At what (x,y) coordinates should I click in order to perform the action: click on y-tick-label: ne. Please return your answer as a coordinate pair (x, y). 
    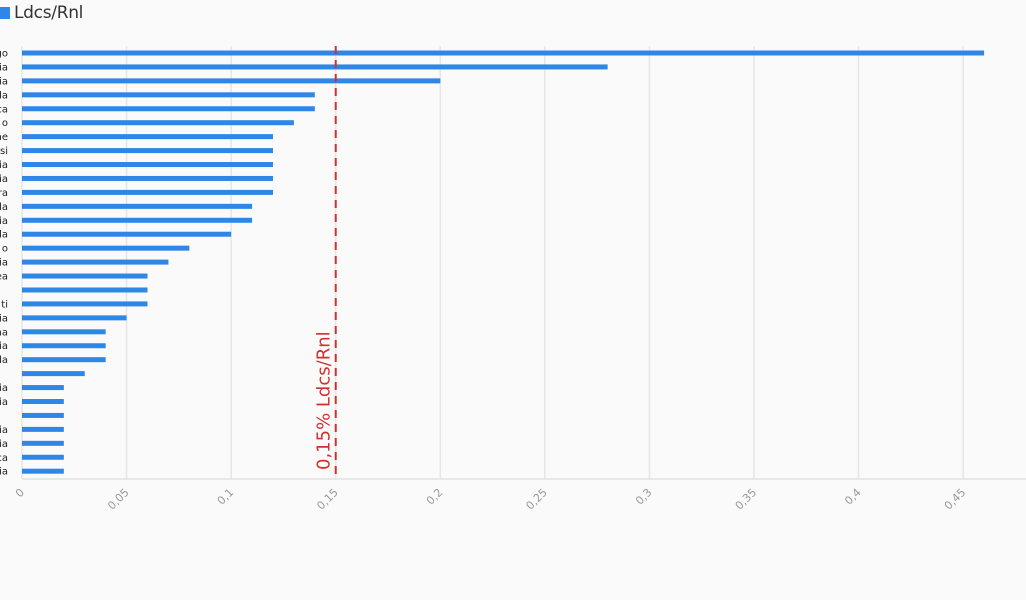
    Looking at the image, I should click on (4, 137).